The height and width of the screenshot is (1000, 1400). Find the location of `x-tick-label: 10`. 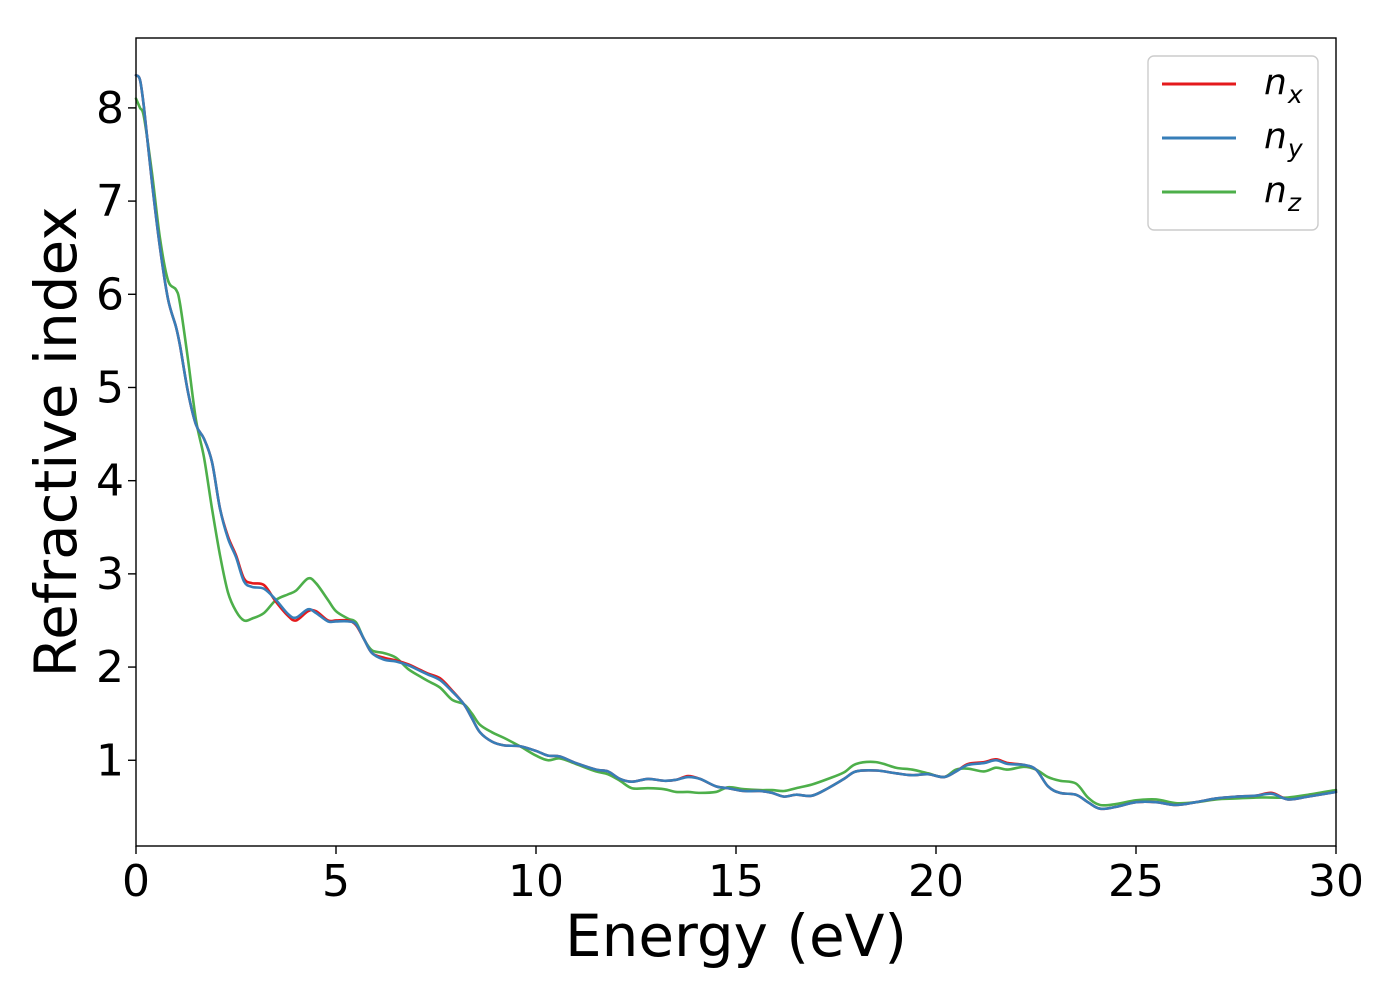

x-tick-label: 10 is located at coordinates (536, 881).